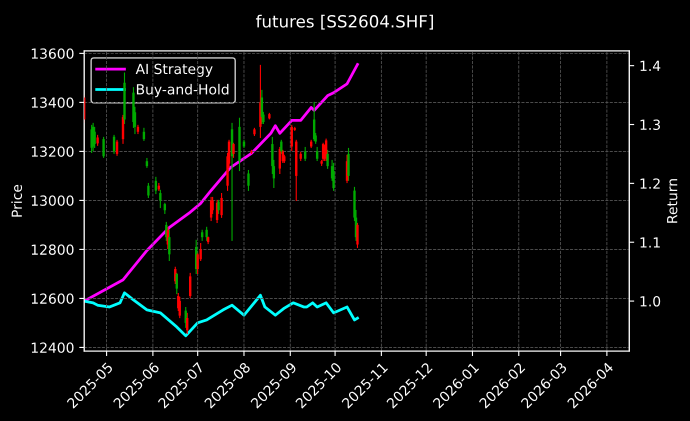  Describe the element at coordinates (344, 22) in the screenshot. I see `chart-title: futures [SS2604.SHF]` at that location.